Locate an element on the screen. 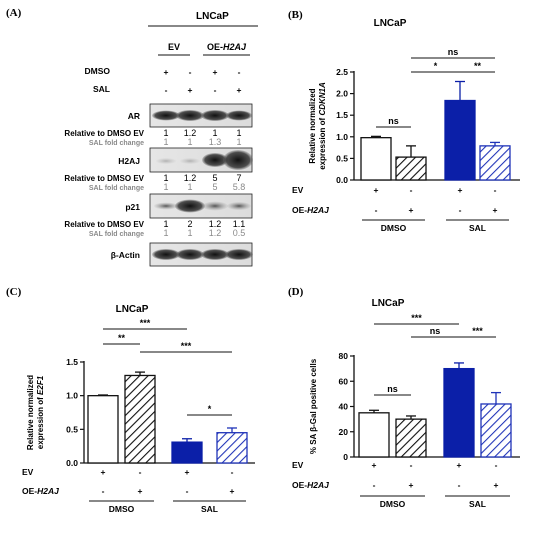 The height and width of the screenshot is (553, 550). p21-rel-label: Relative to DMSO EV is located at coordinates (104, 224).